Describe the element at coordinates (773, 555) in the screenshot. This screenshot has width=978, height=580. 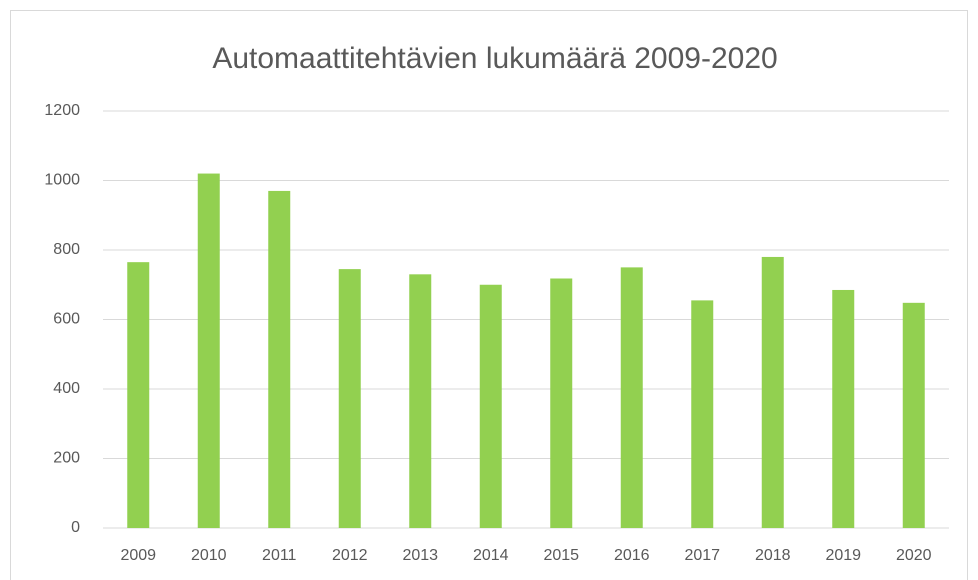
I see `x-tick-label: 2018` at that location.